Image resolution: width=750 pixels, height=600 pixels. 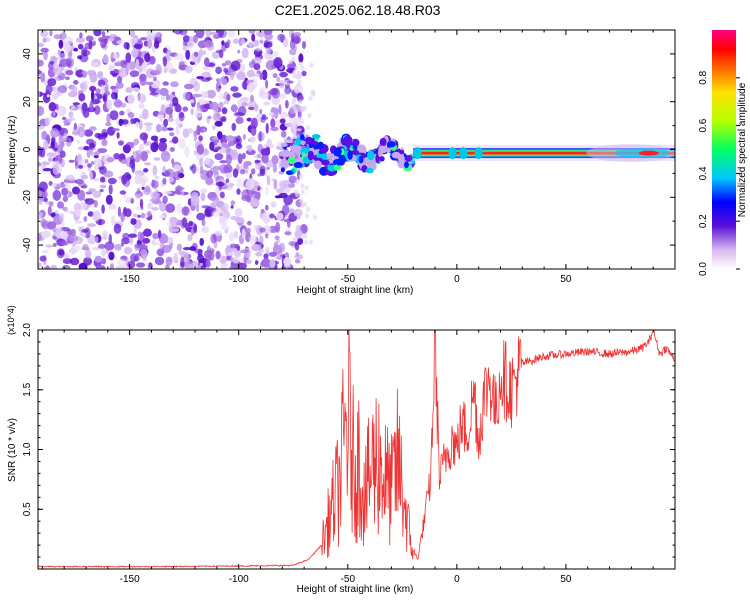 I want to click on y-tick-label: 1.5, so click(x=27, y=389).